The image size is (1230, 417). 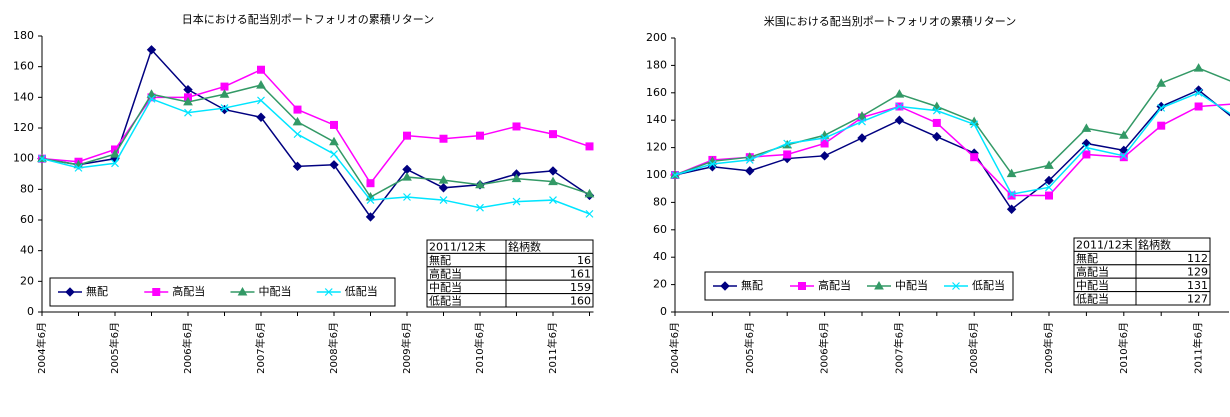 I want to click on table-text: 低配当, so click(x=1092, y=298).